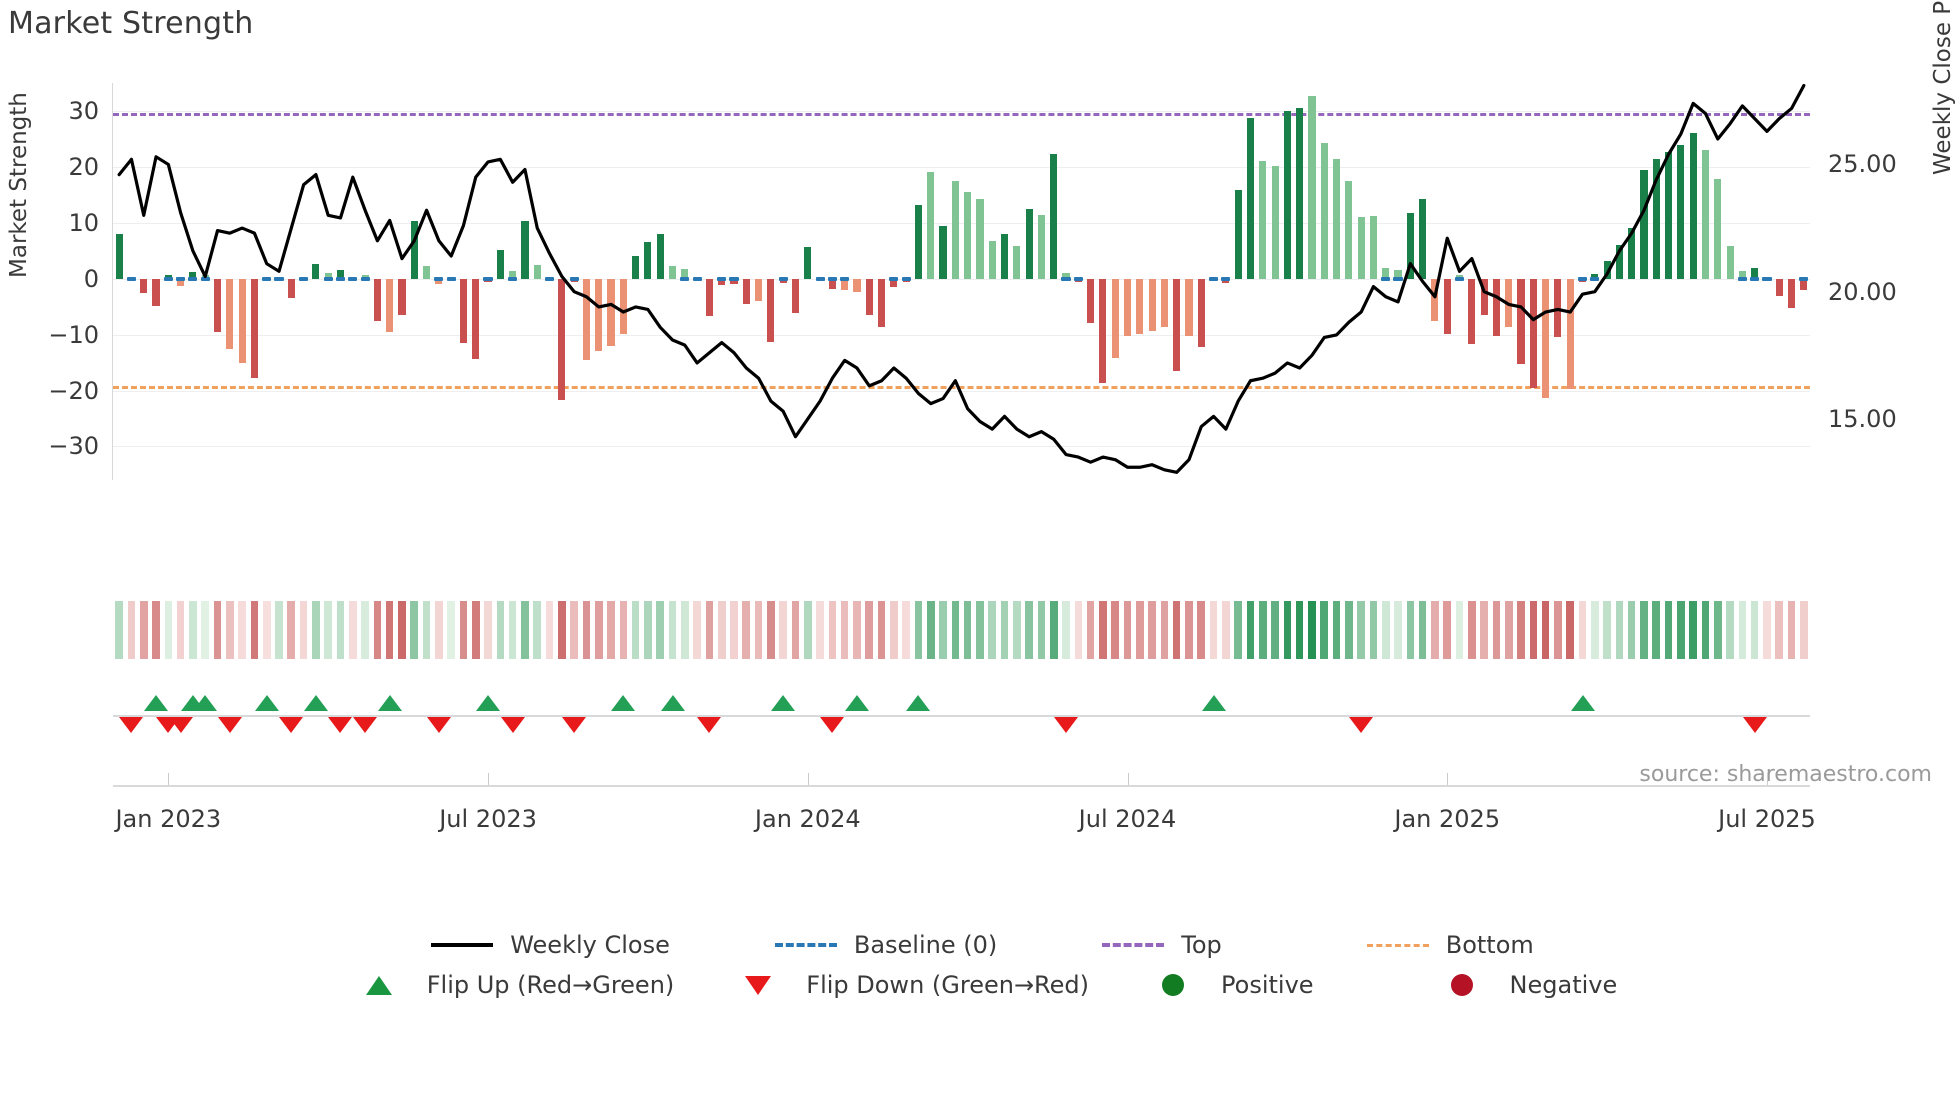 The height and width of the screenshot is (1102, 1960). What do you see at coordinates (590, 945) in the screenshot?
I see `legend-label: Weekly Close` at bounding box center [590, 945].